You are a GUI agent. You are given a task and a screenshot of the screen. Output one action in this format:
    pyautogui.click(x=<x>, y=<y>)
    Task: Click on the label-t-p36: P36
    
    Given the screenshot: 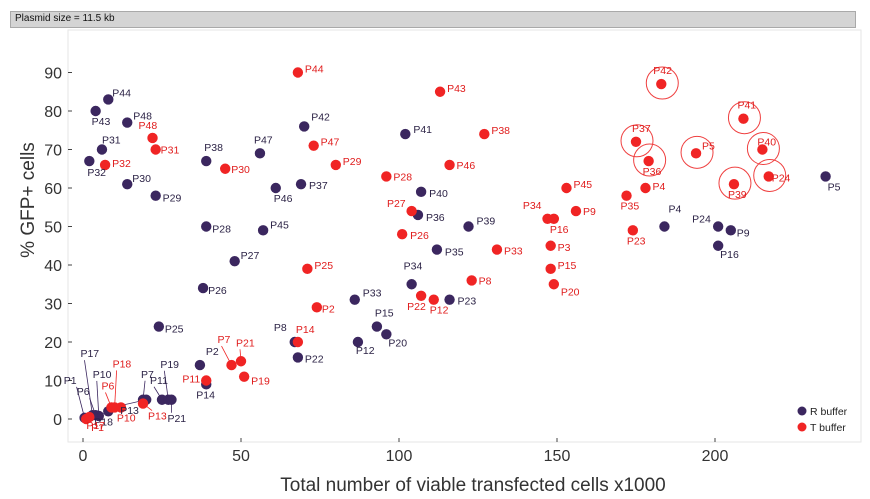 What is the action you would take?
    pyautogui.click(x=652, y=172)
    